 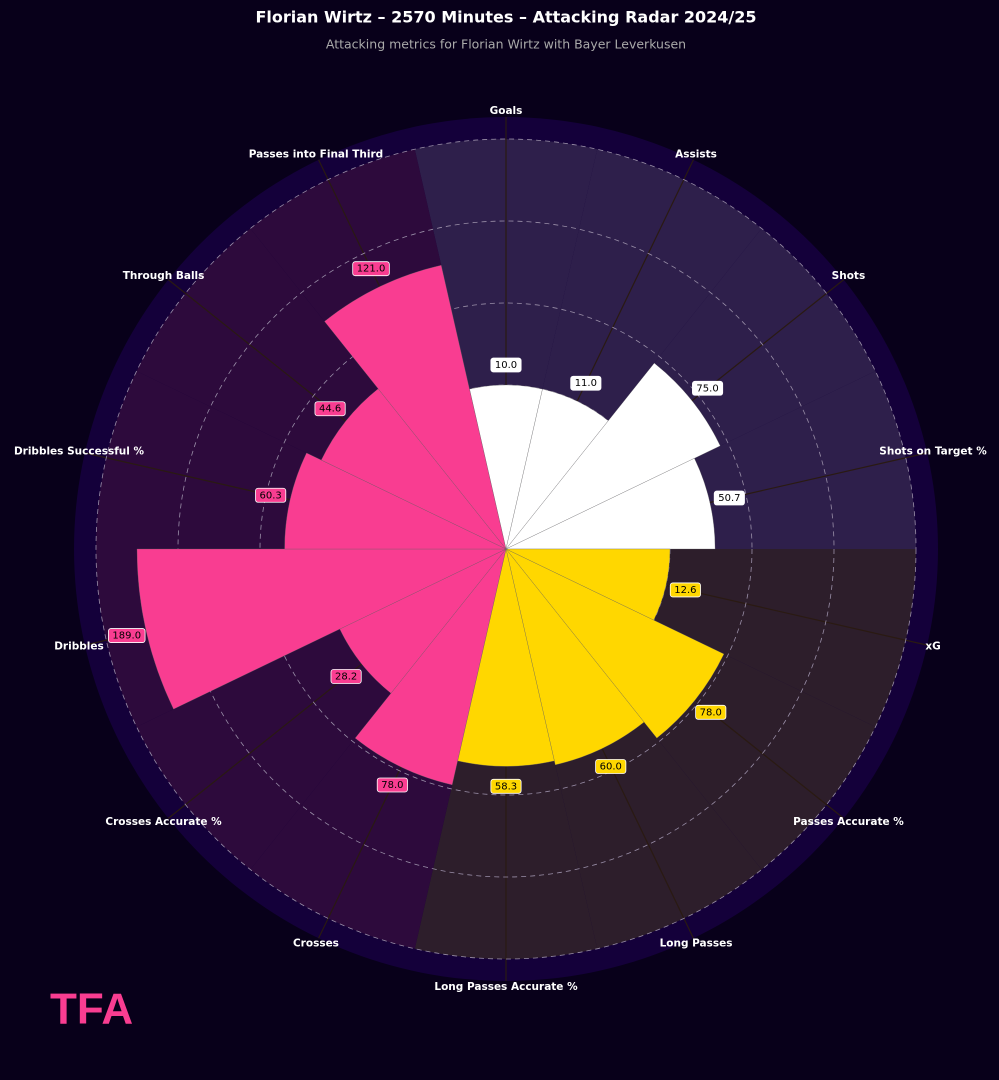 What do you see at coordinates (164, 276) in the screenshot?
I see `category-label: Through Balls` at bounding box center [164, 276].